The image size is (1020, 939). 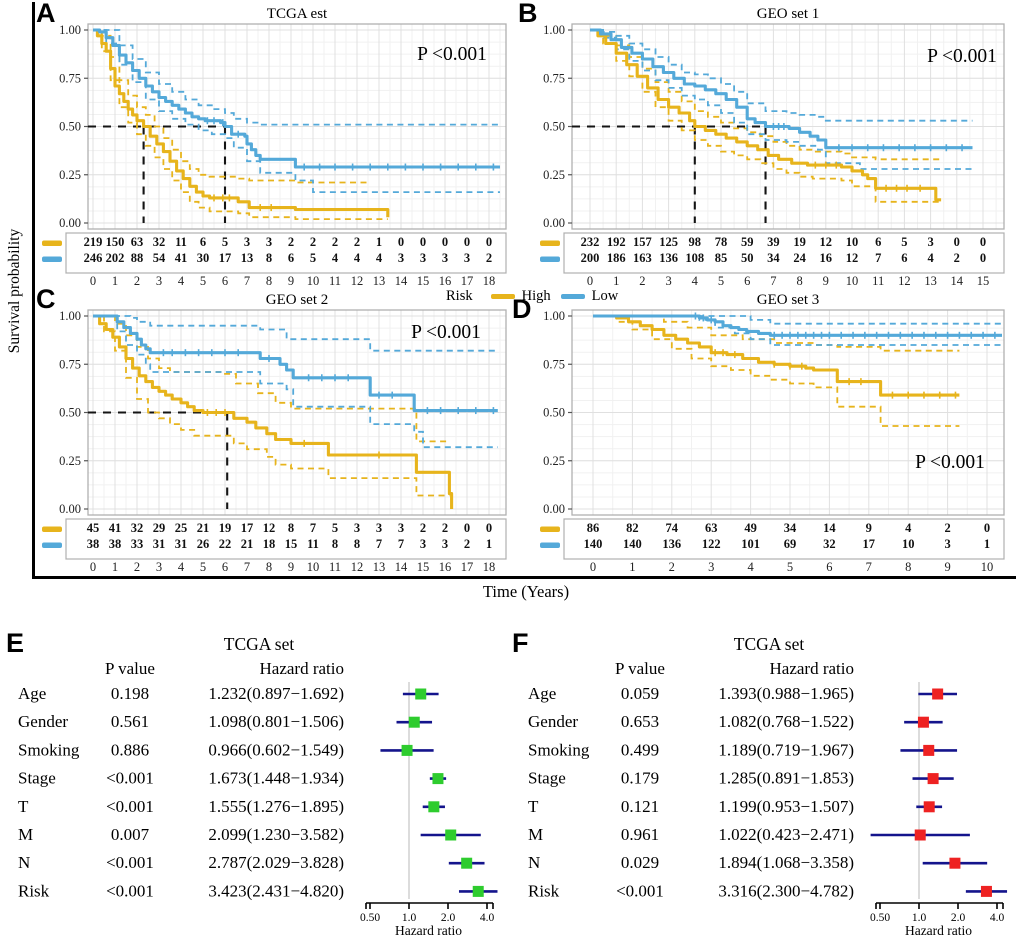 What do you see at coordinates (747, 258) in the screenshot?
I see `risk-number: 50` at bounding box center [747, 258].